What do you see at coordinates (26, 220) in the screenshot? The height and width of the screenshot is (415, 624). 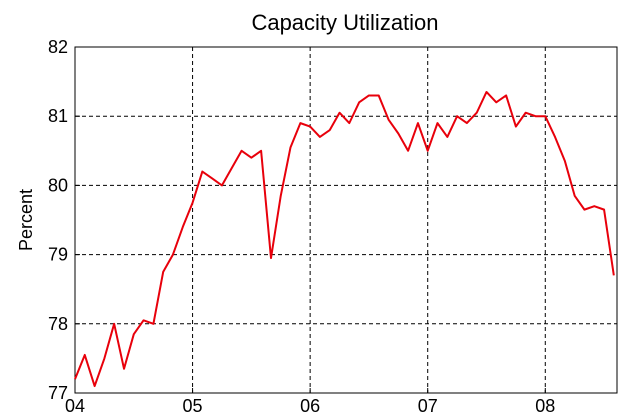 I see `y-axis-label: Percent` at bounding box center [26, 220].